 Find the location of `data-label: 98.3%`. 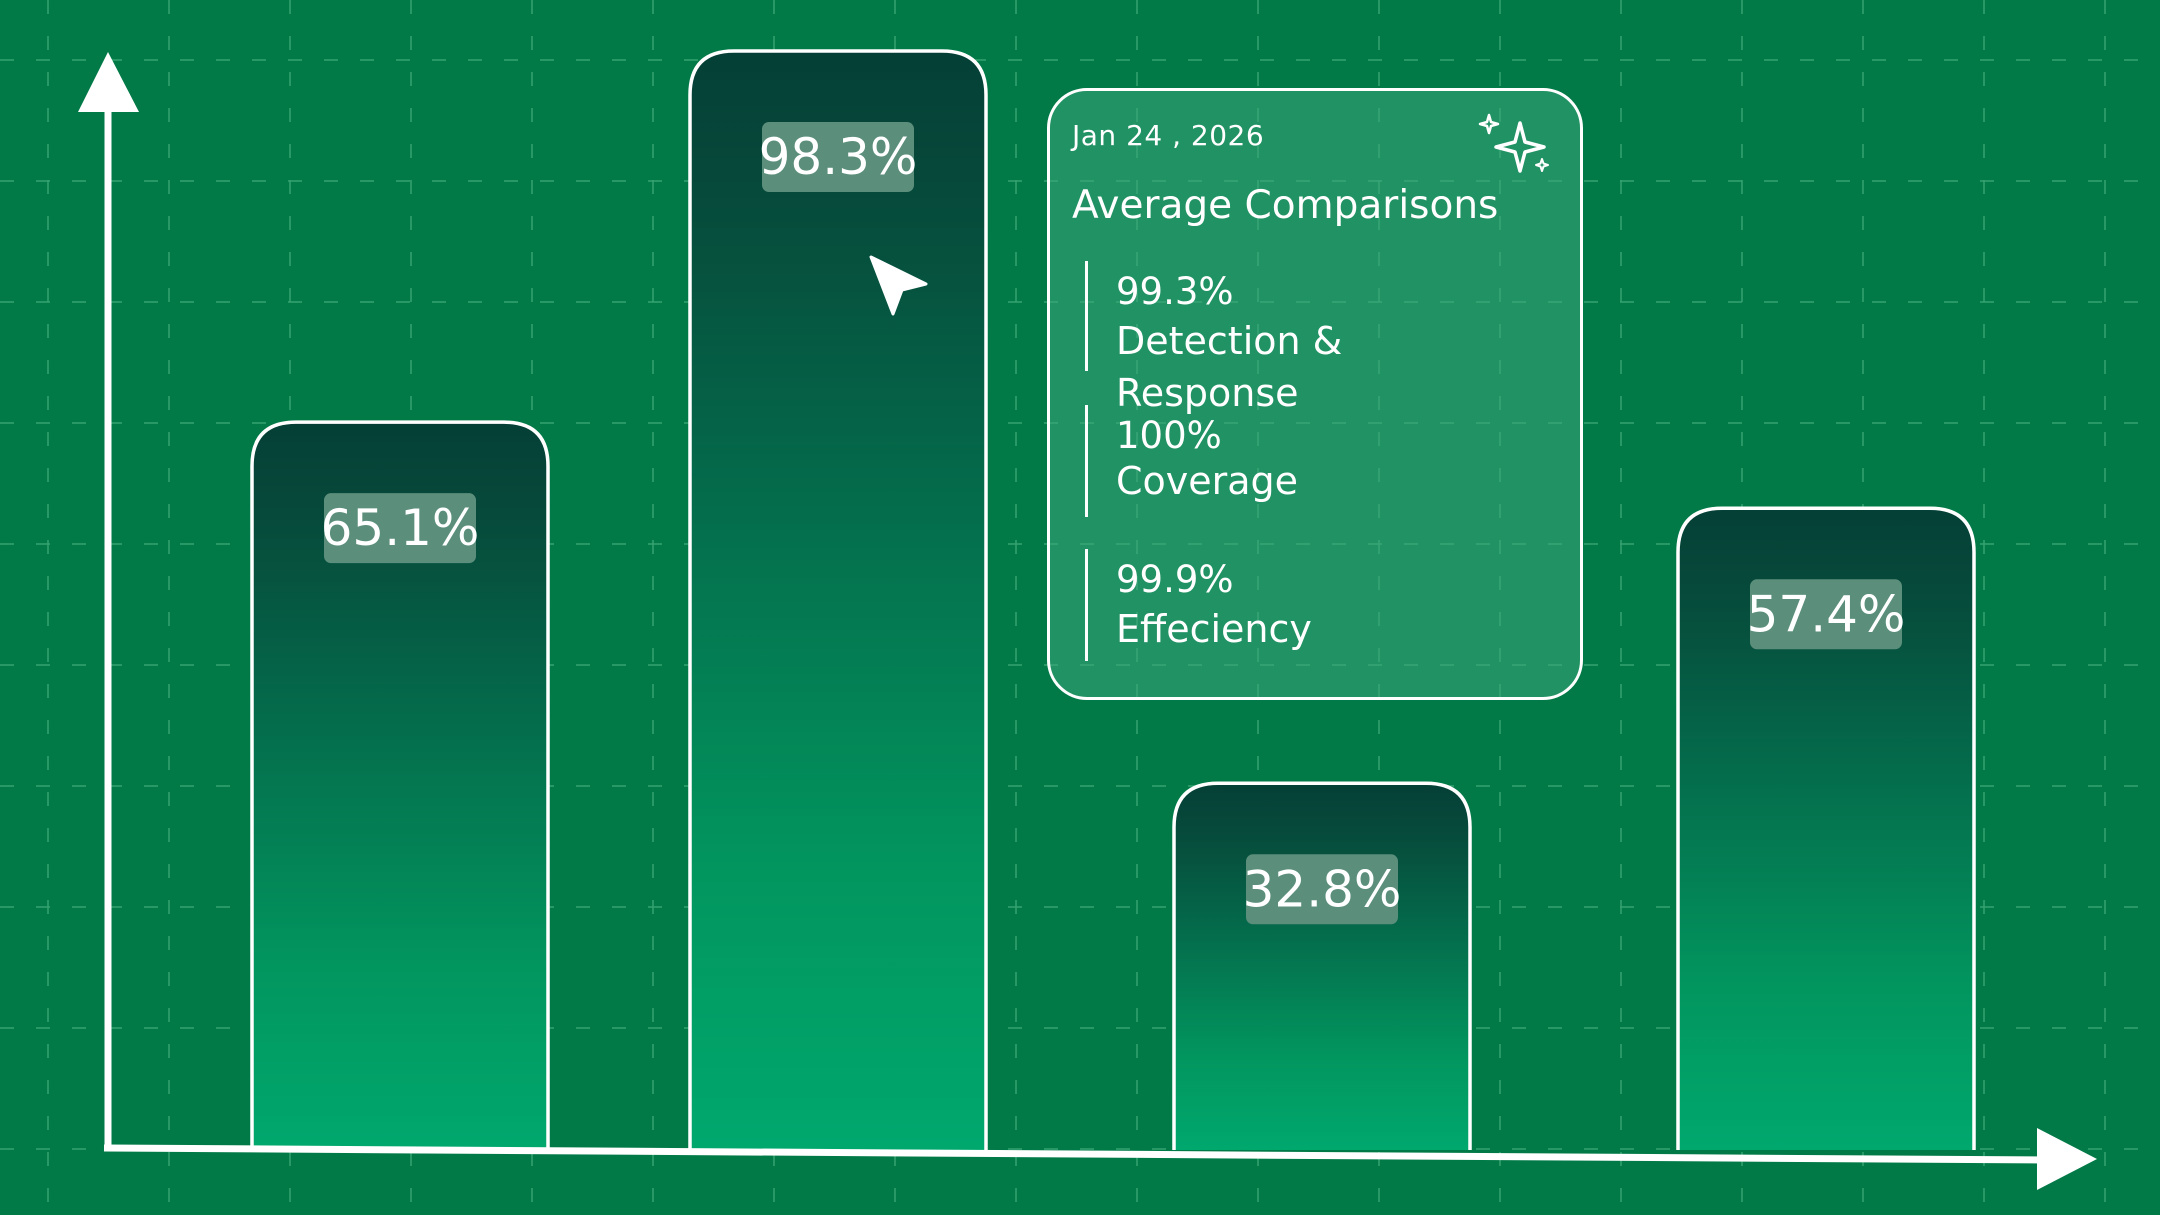

data-label: 98.3% is located at coordinates (838, 157).